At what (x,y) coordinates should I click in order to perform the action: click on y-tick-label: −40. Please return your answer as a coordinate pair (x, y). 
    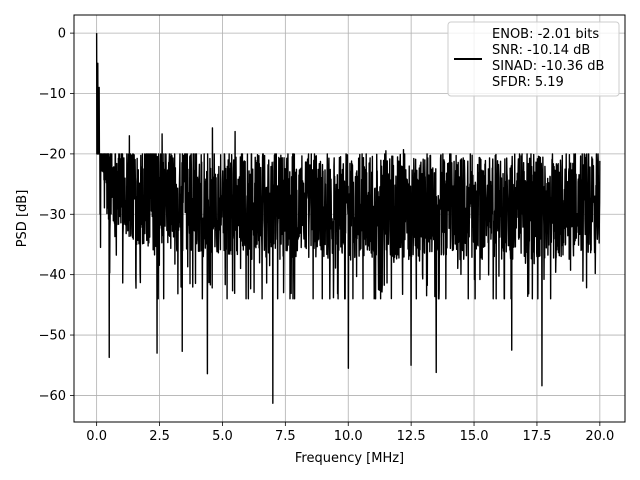
    Looking at the image, I should click on (52, 275).